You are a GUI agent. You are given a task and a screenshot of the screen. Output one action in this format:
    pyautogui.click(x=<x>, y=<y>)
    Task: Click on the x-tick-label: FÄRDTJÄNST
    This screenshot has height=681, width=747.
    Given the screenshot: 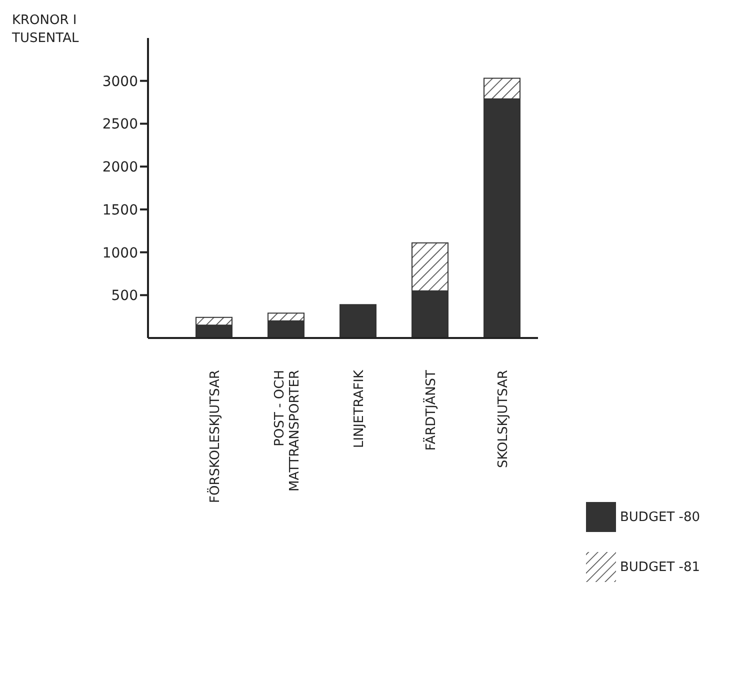 What is the action you would take?
    pyautogui.click(x=431, y=410)
    